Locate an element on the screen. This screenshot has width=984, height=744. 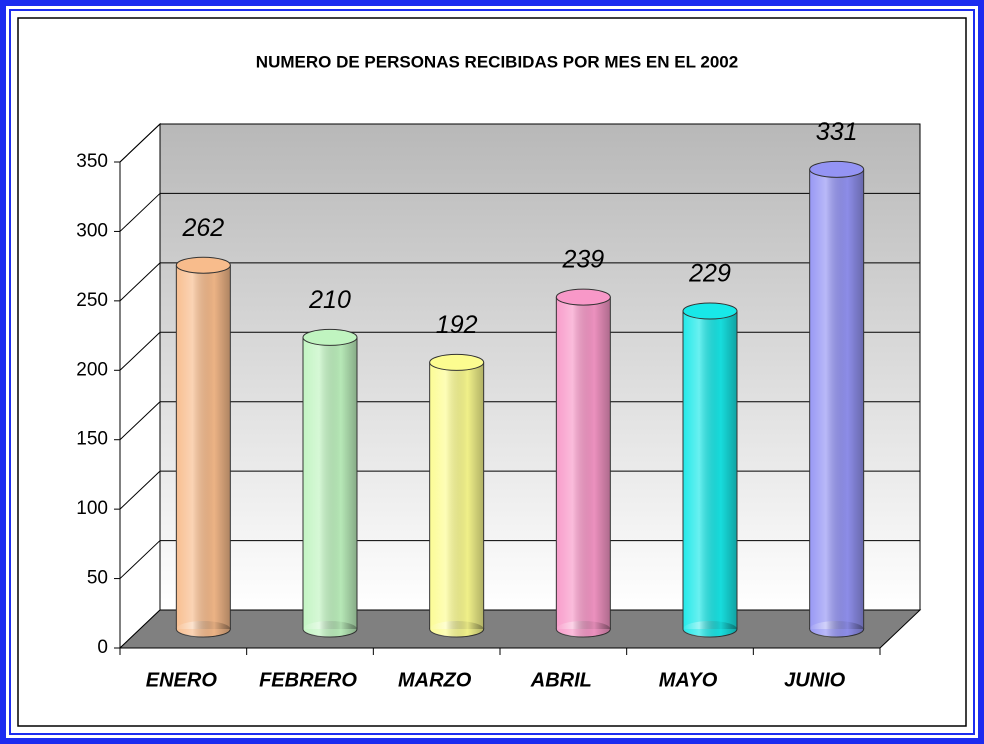
value-label: 210 is located at coordinates (329, 300).